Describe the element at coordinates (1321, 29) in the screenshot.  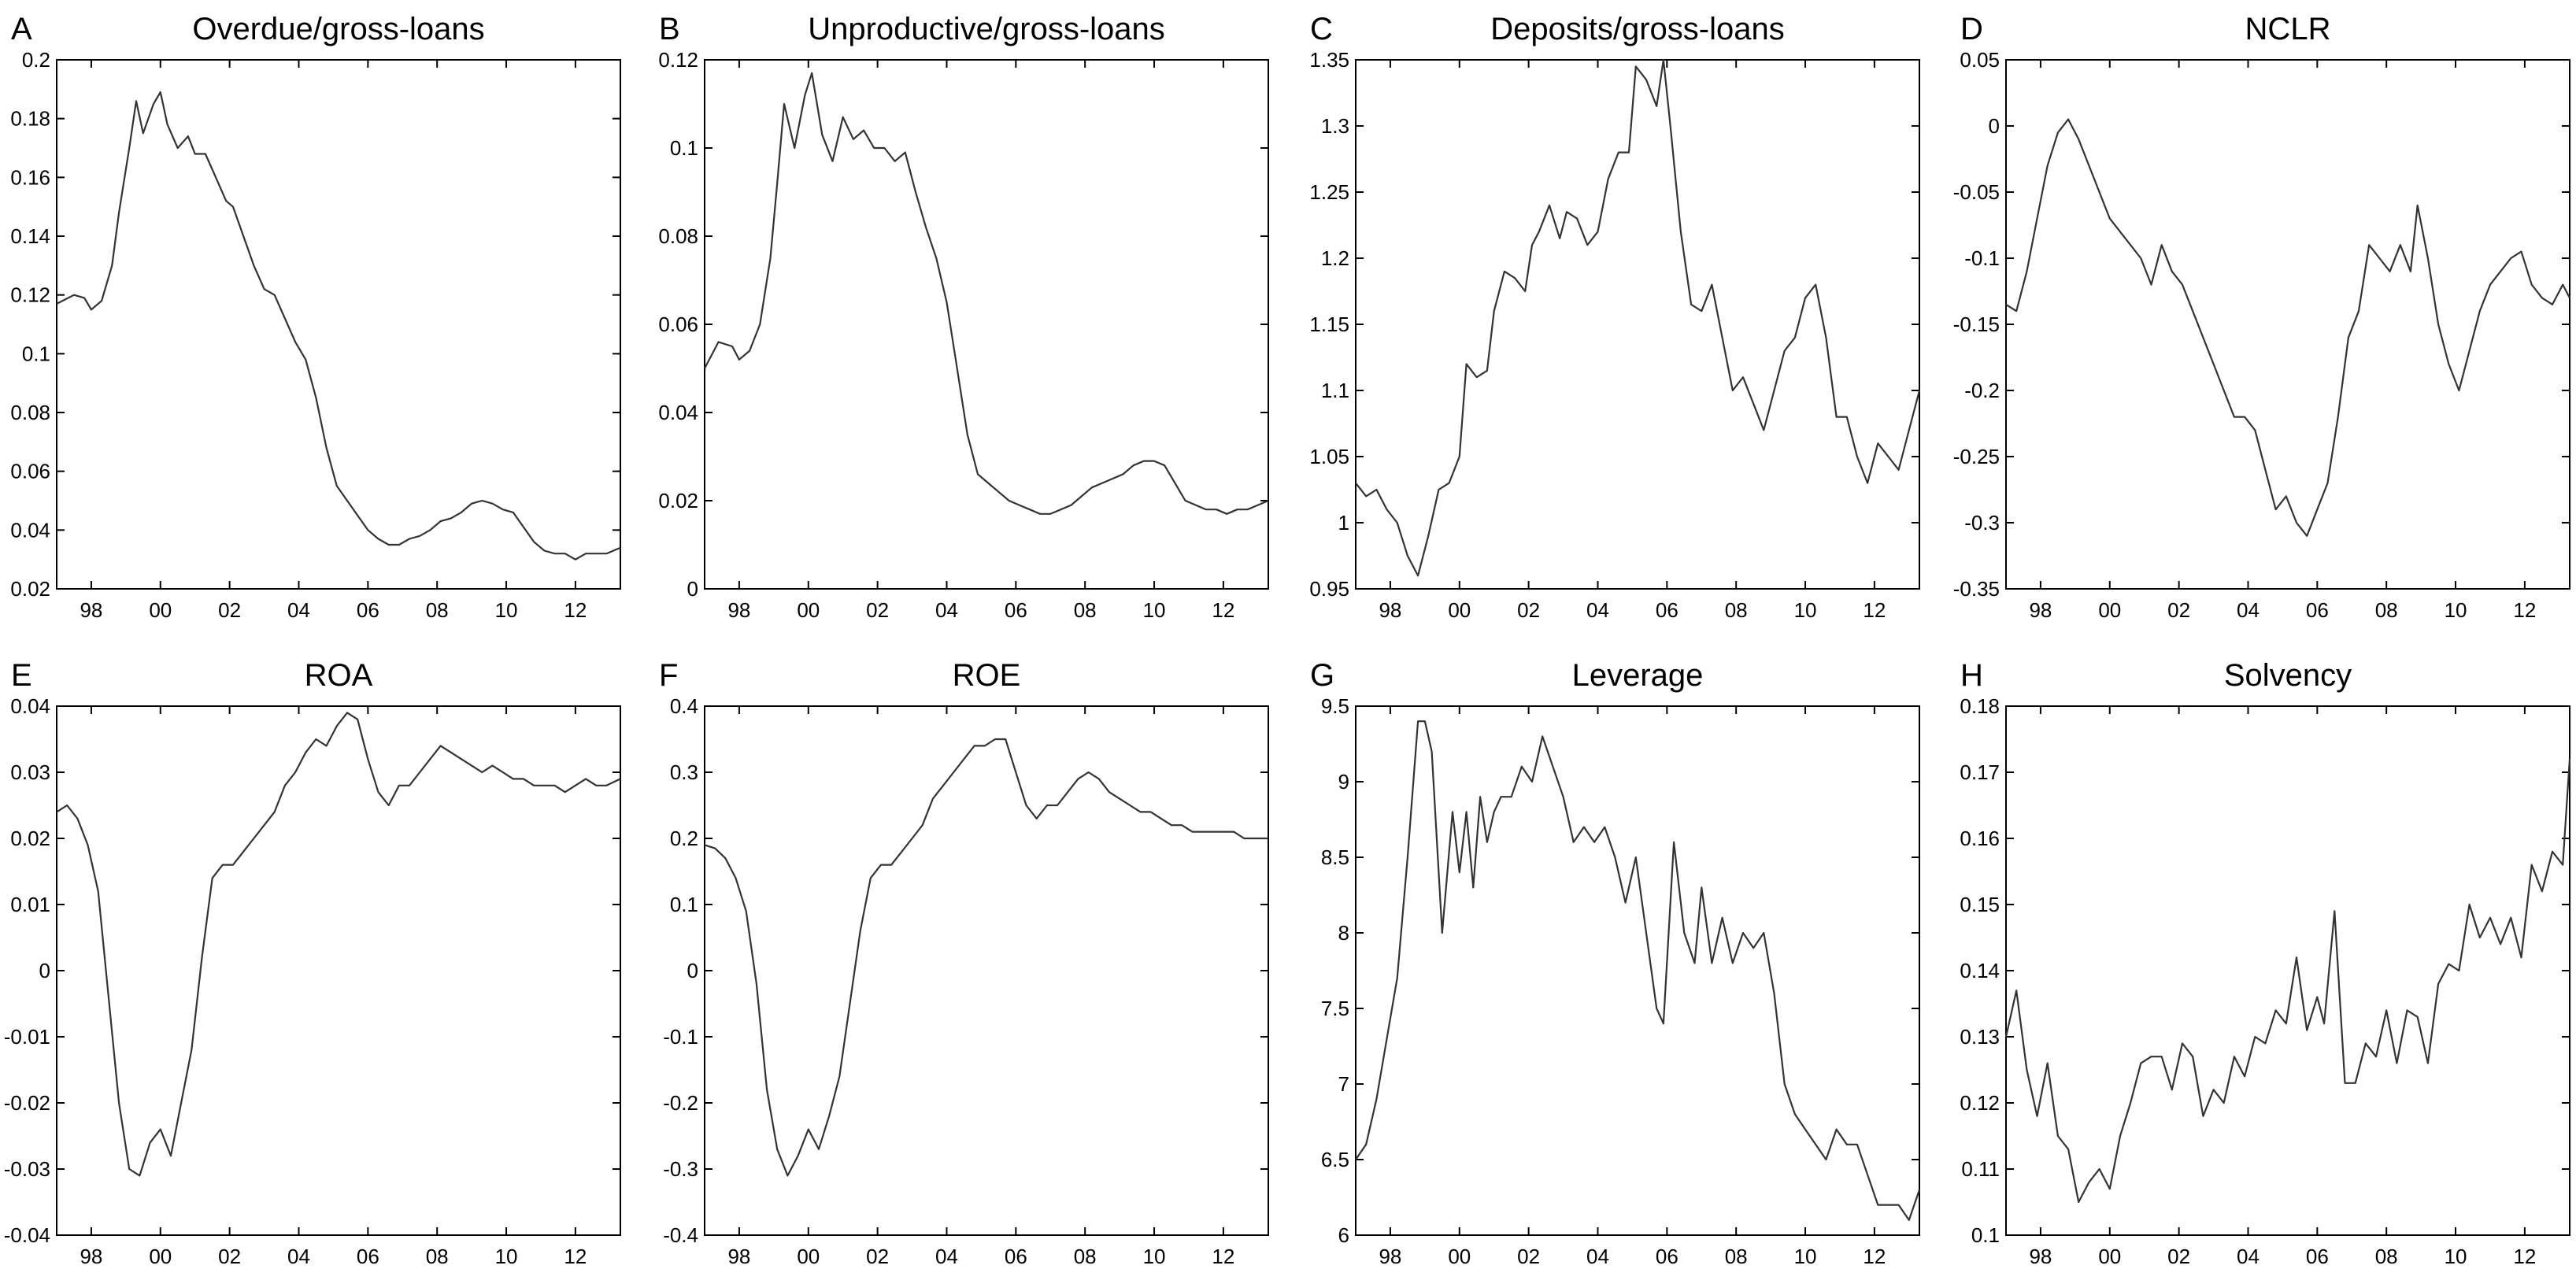
I see `panel-letter: C` at that location.